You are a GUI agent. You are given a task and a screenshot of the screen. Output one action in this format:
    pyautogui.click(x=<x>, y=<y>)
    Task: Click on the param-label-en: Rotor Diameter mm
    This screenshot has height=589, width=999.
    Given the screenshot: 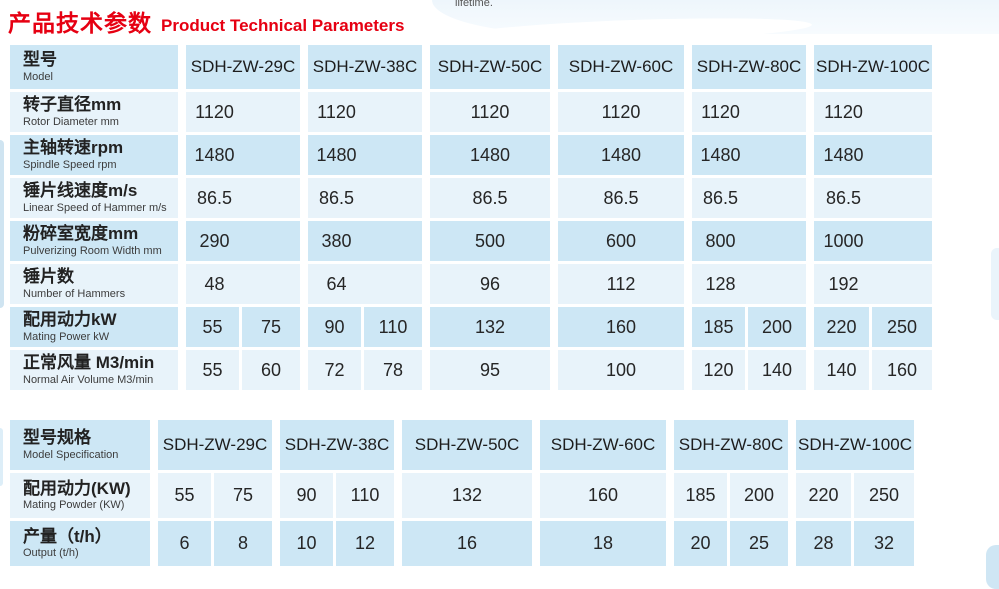 What is the action you would take?
    pyautogui.click(x=71, y=121)
    